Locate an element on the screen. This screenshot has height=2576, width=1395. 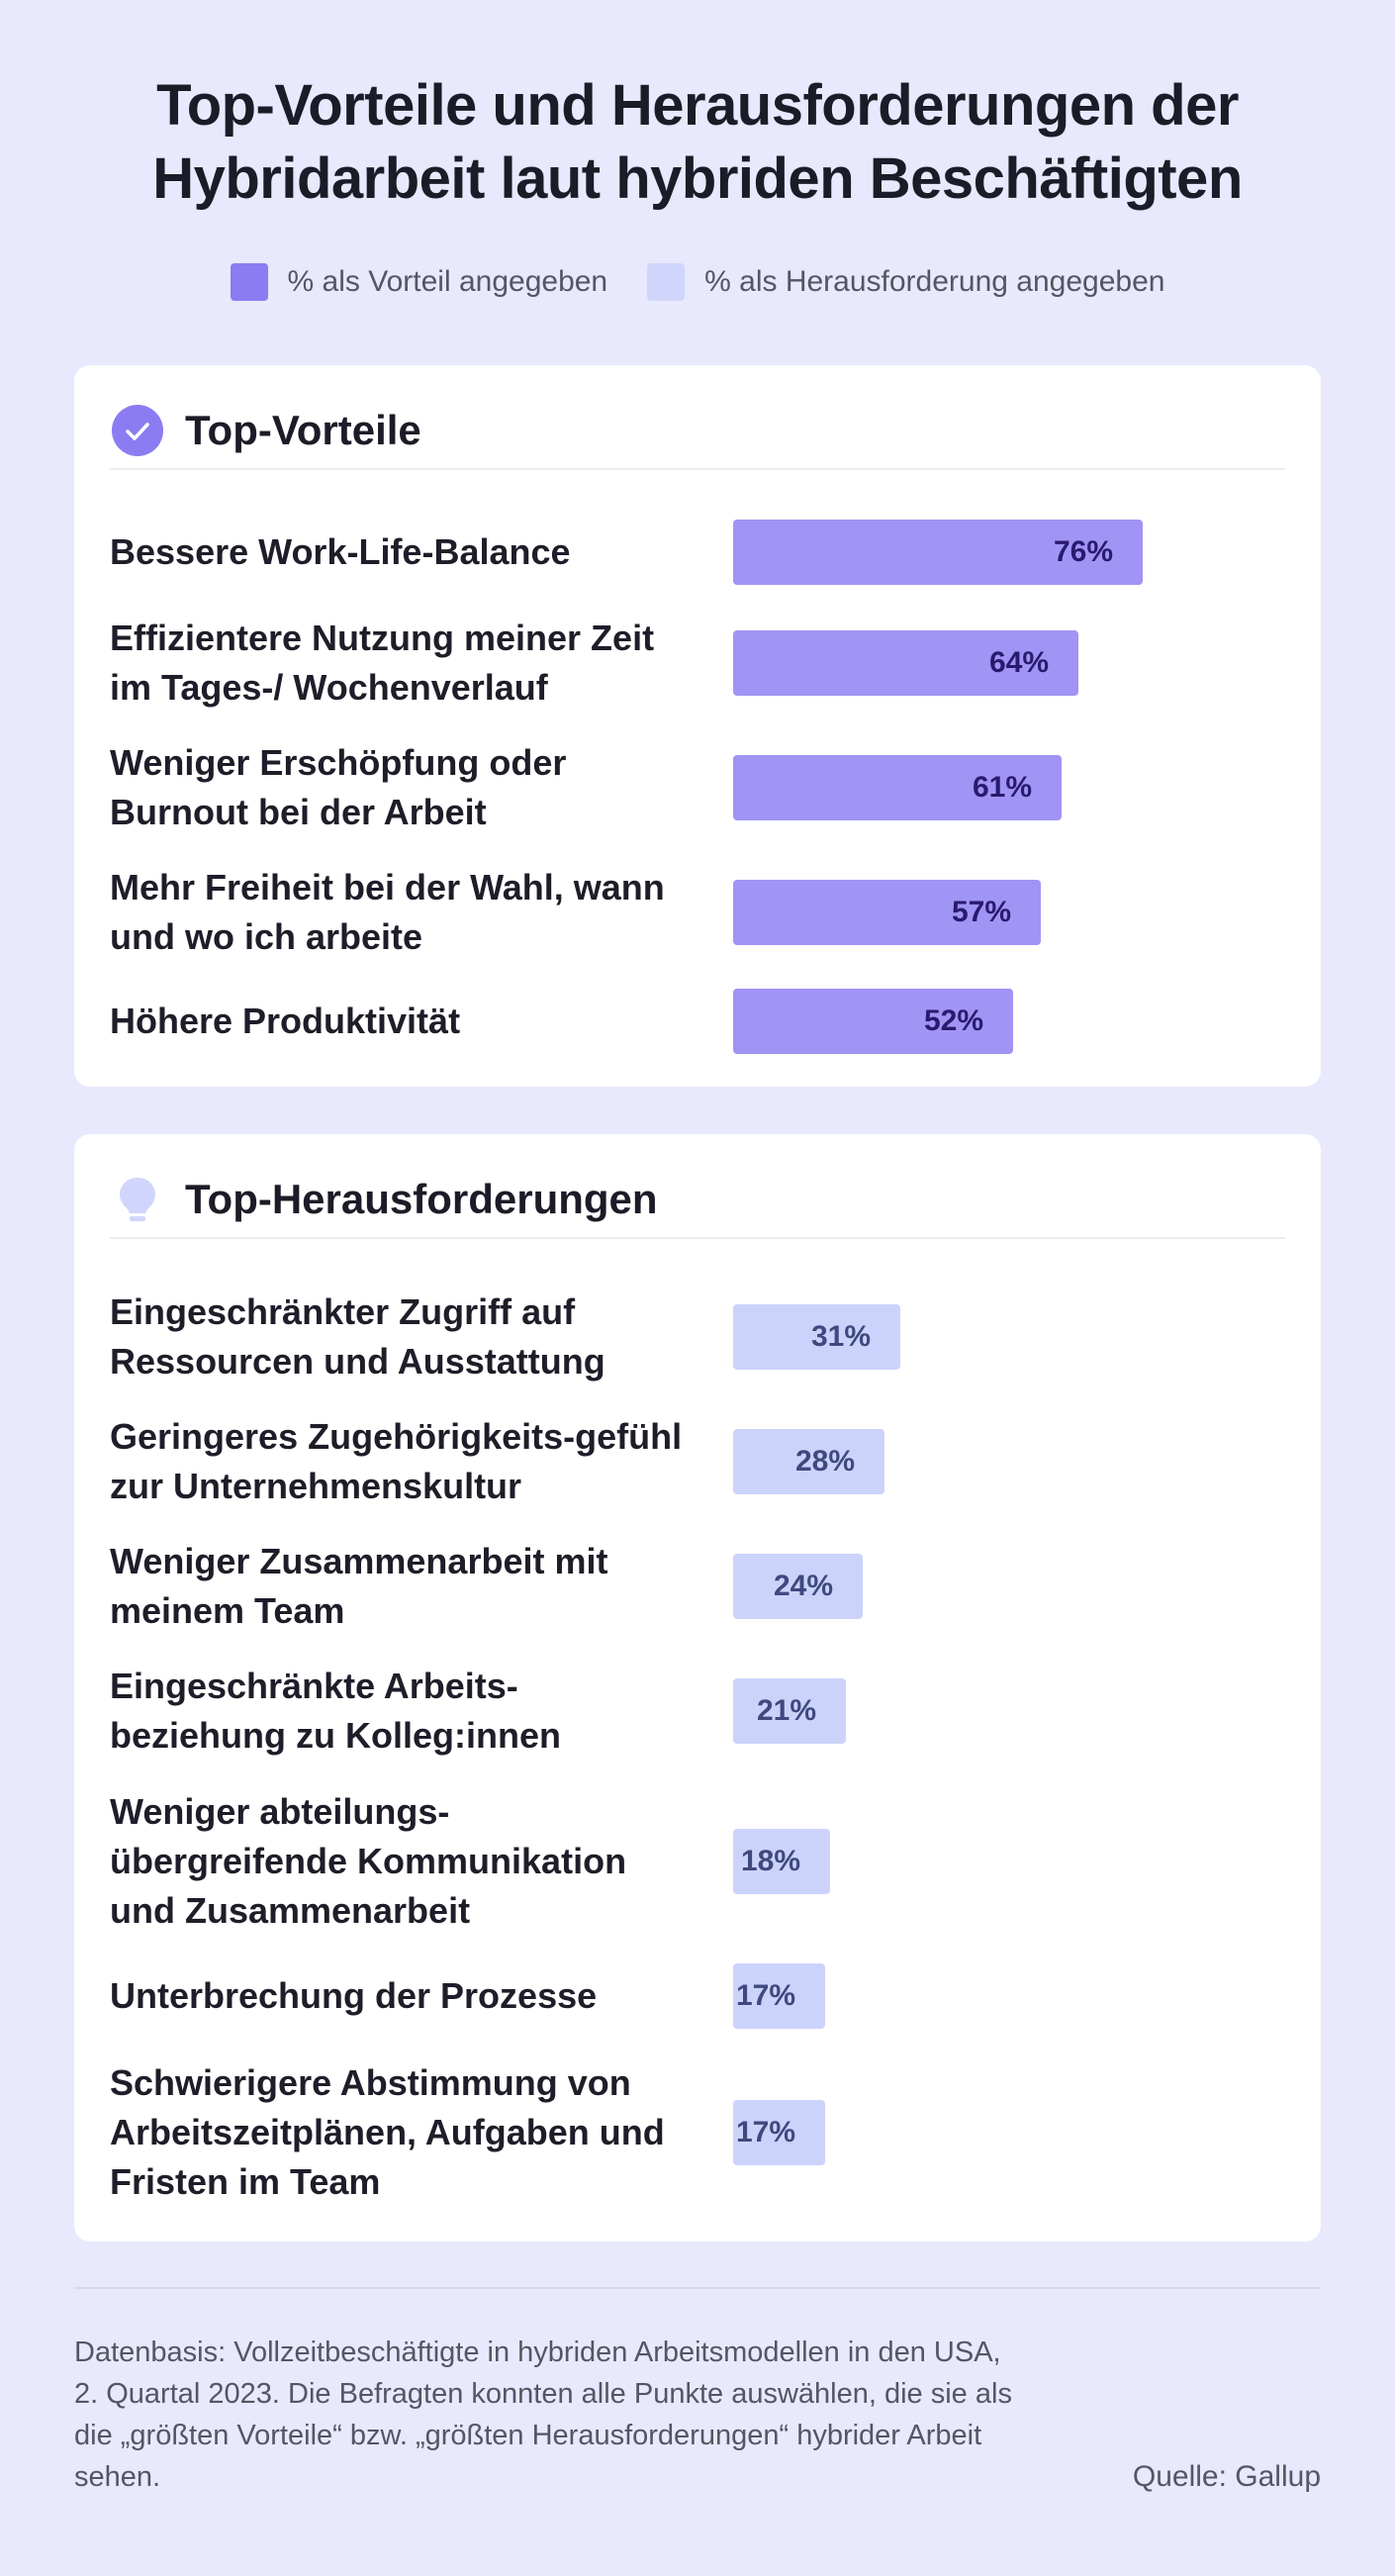
legend-swatch-challenge is located at coordinates (666, 282).